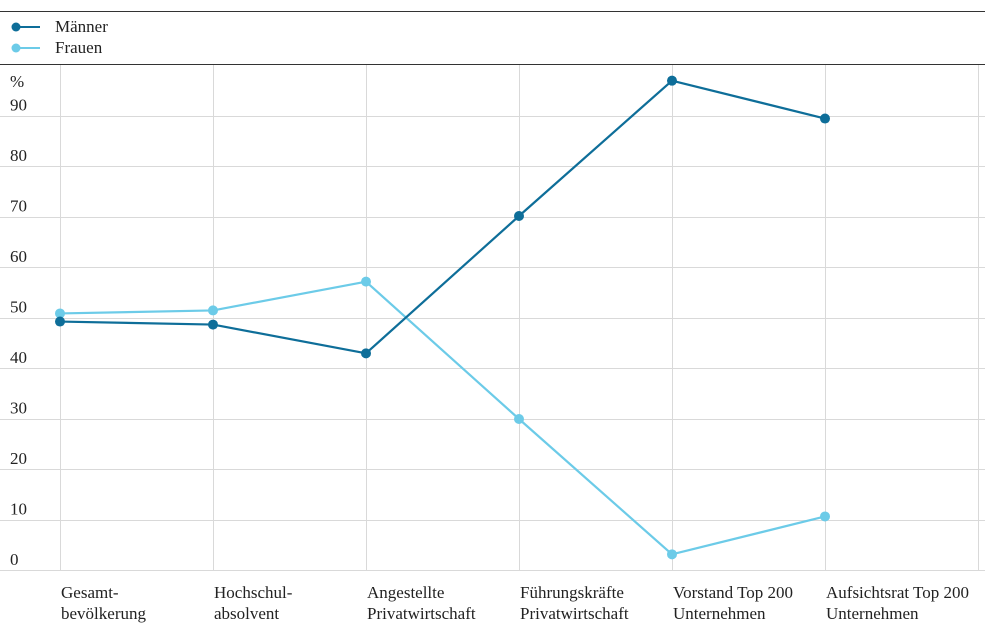 Image resolution: width=985 pixels, height=627 pixels. Describe the element at coordinates (59, 37) in the screenshot. I see `legend: Männer Frauen` at that location.